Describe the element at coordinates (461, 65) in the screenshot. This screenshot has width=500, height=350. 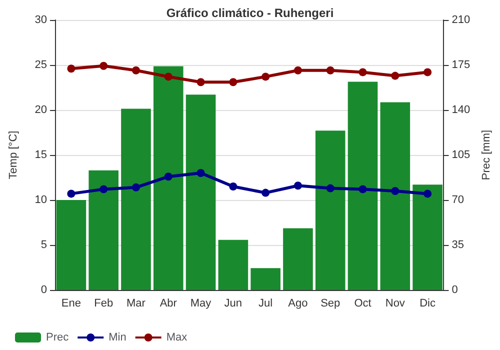
I see `y2-tick-label: 175` at that location.